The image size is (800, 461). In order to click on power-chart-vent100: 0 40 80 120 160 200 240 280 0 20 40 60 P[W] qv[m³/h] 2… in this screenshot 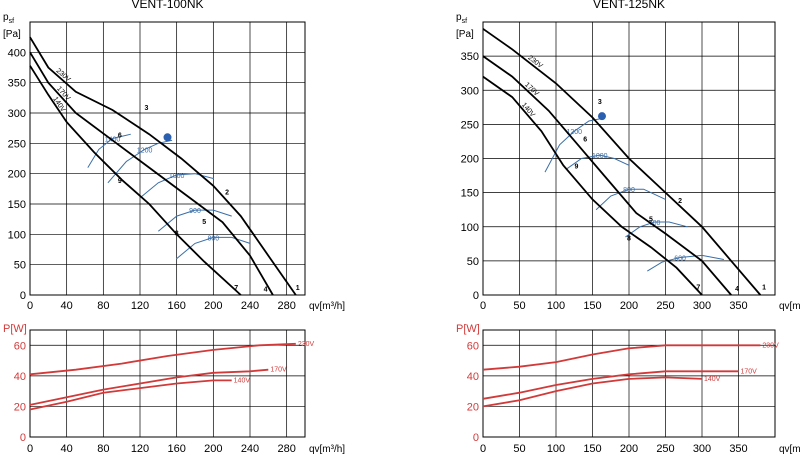, I will do `click(174, 389)`.